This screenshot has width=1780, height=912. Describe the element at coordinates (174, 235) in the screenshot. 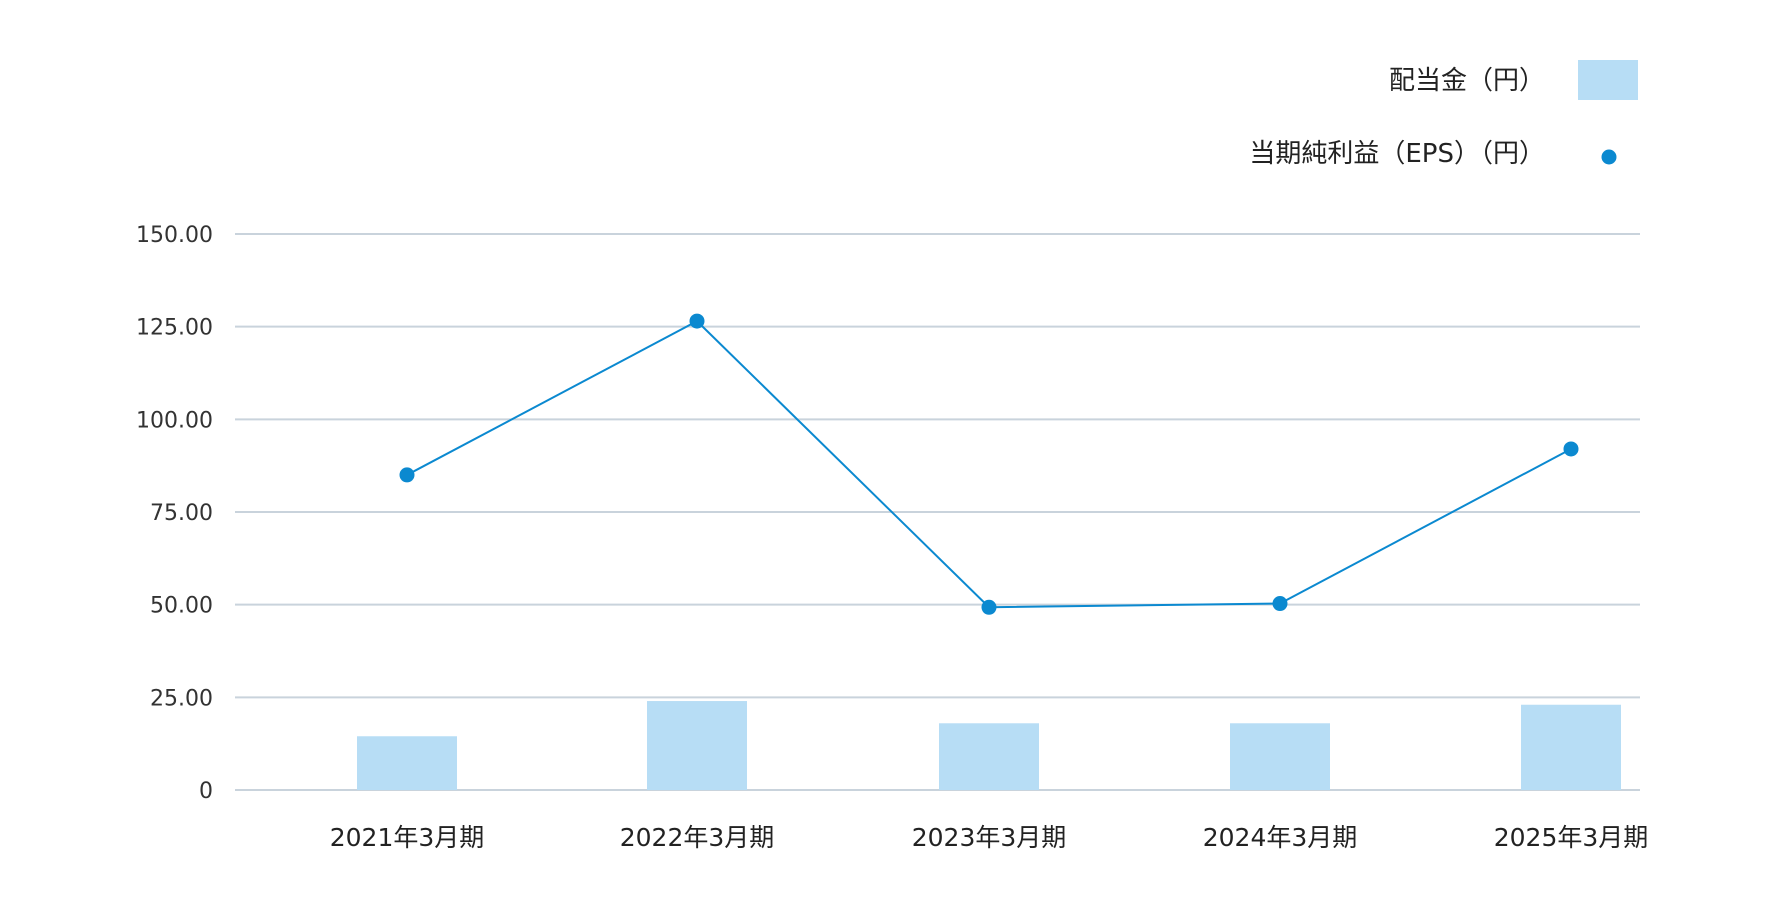

I see `y-tick-label: 150.00` at that location.